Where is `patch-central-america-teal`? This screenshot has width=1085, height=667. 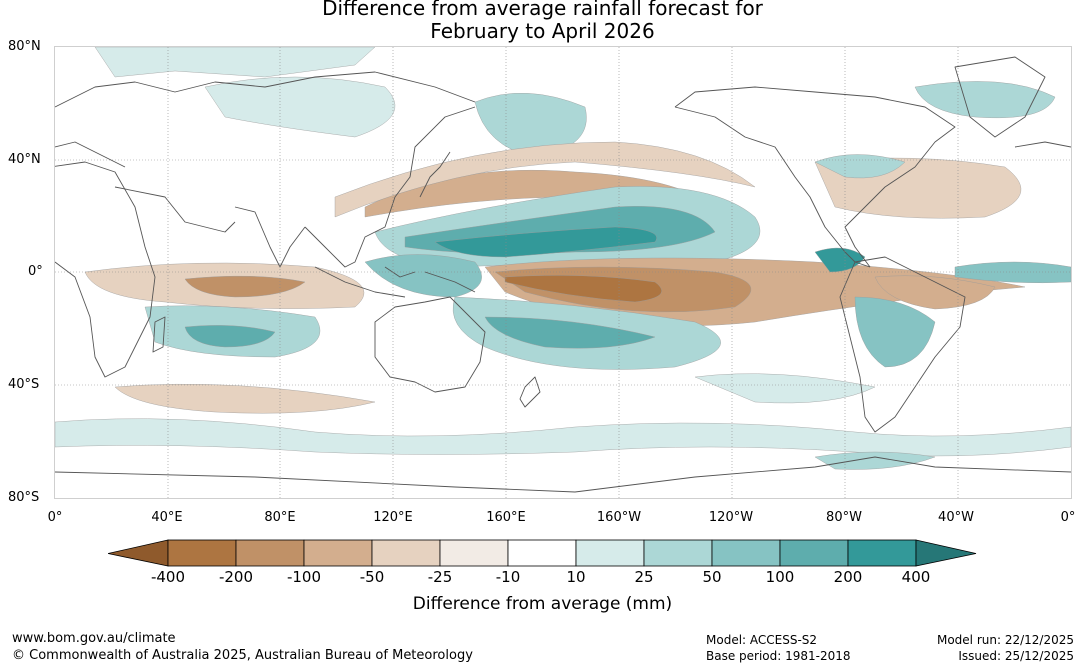 patch-central-america-teal is located at coordinates (840, 260).